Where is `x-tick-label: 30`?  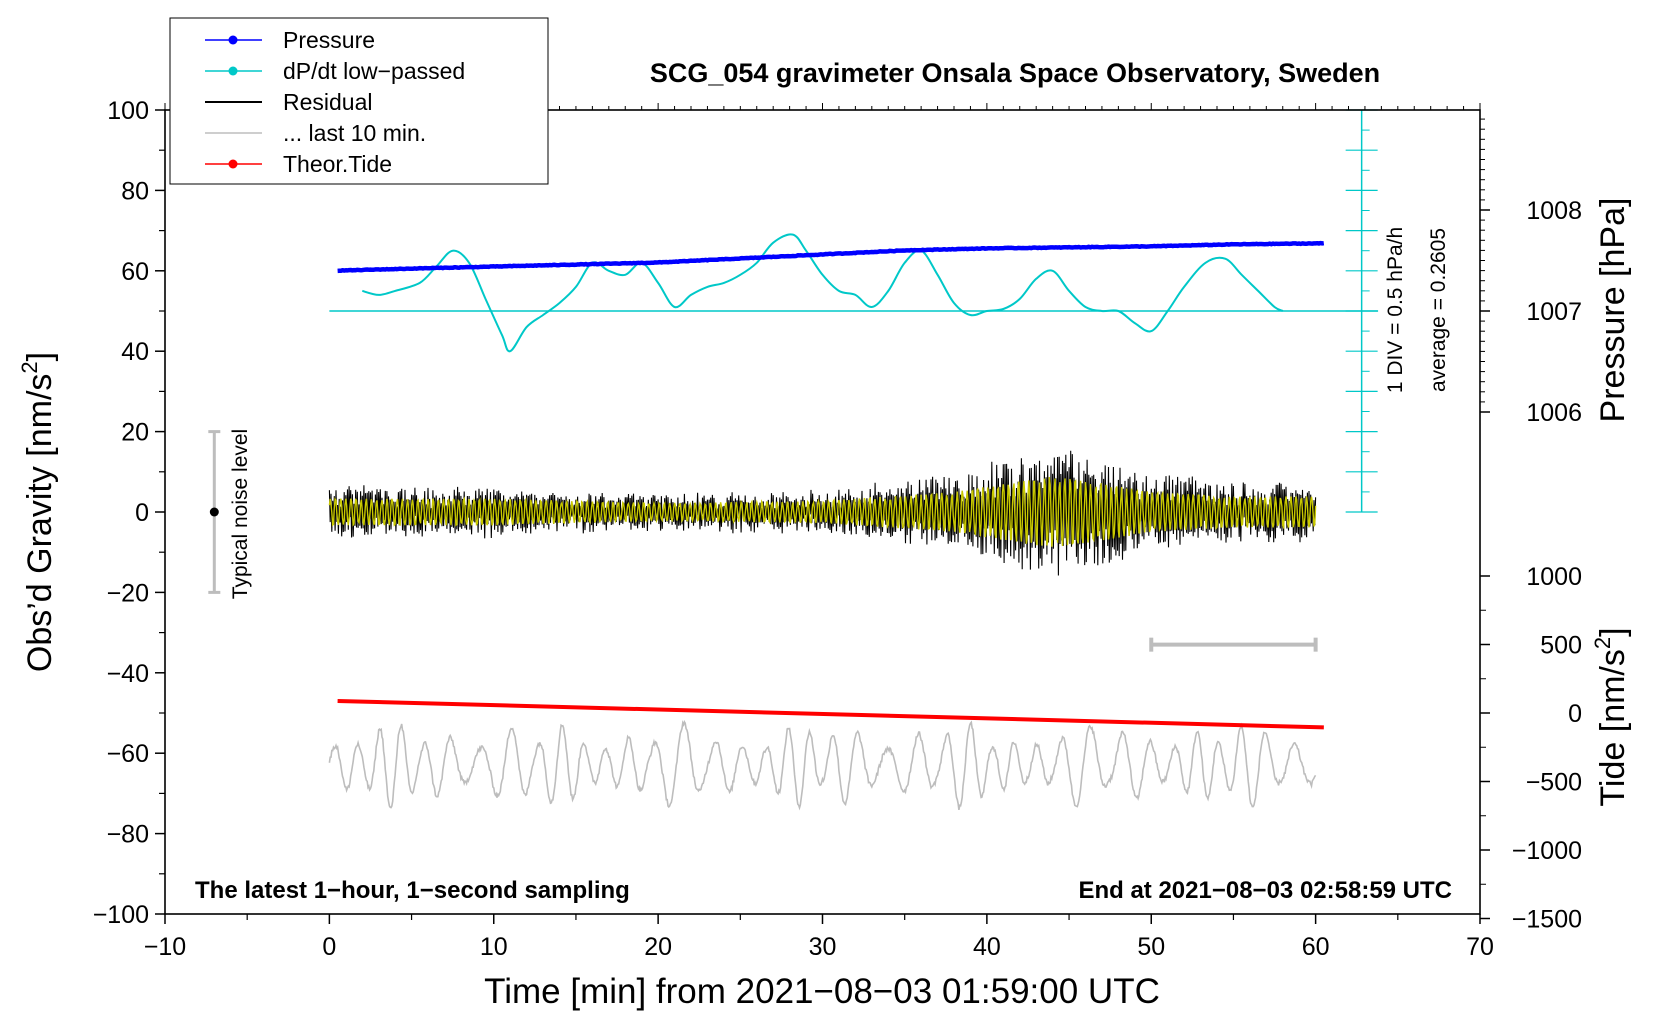 x-tick-label: 30 is located at coordinates (823, 947).